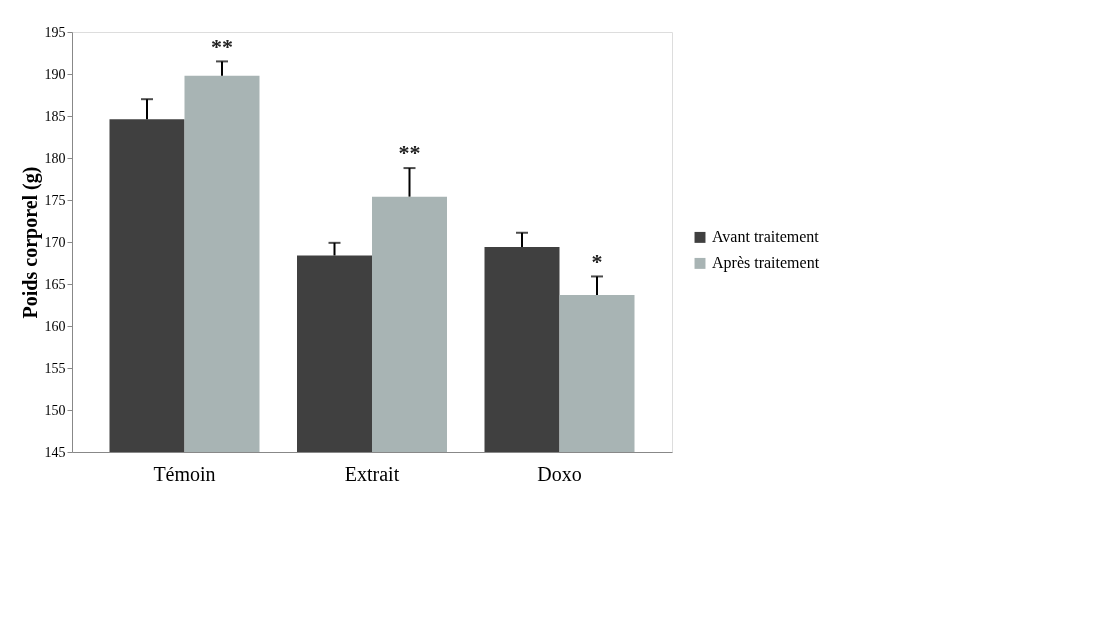  What do you see at coordinates (55, 368) in the screenshot?
I see `y-tick-label: 155` at bounding box center [55, 368].